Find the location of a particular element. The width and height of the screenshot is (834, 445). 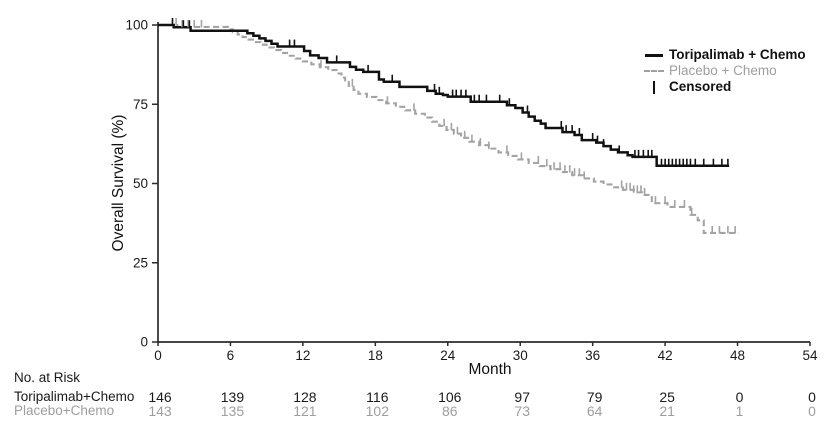

y-tick-label: 75 is located at coordinates (140, 104).